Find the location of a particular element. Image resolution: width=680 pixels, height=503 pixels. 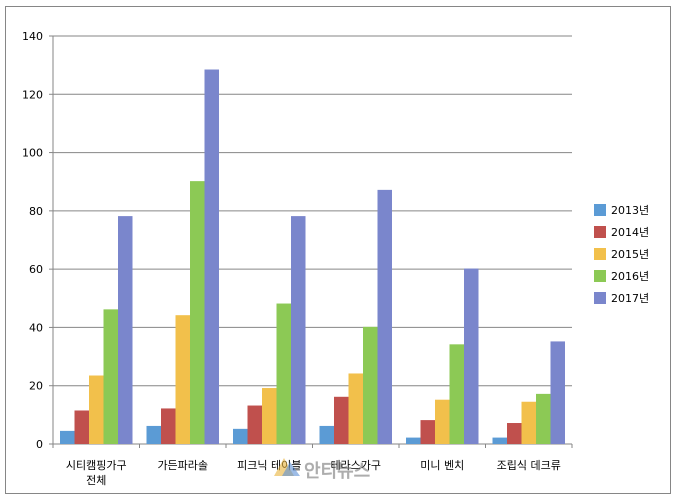

y-tick-label: 120 is located at coordinates (32, 94).